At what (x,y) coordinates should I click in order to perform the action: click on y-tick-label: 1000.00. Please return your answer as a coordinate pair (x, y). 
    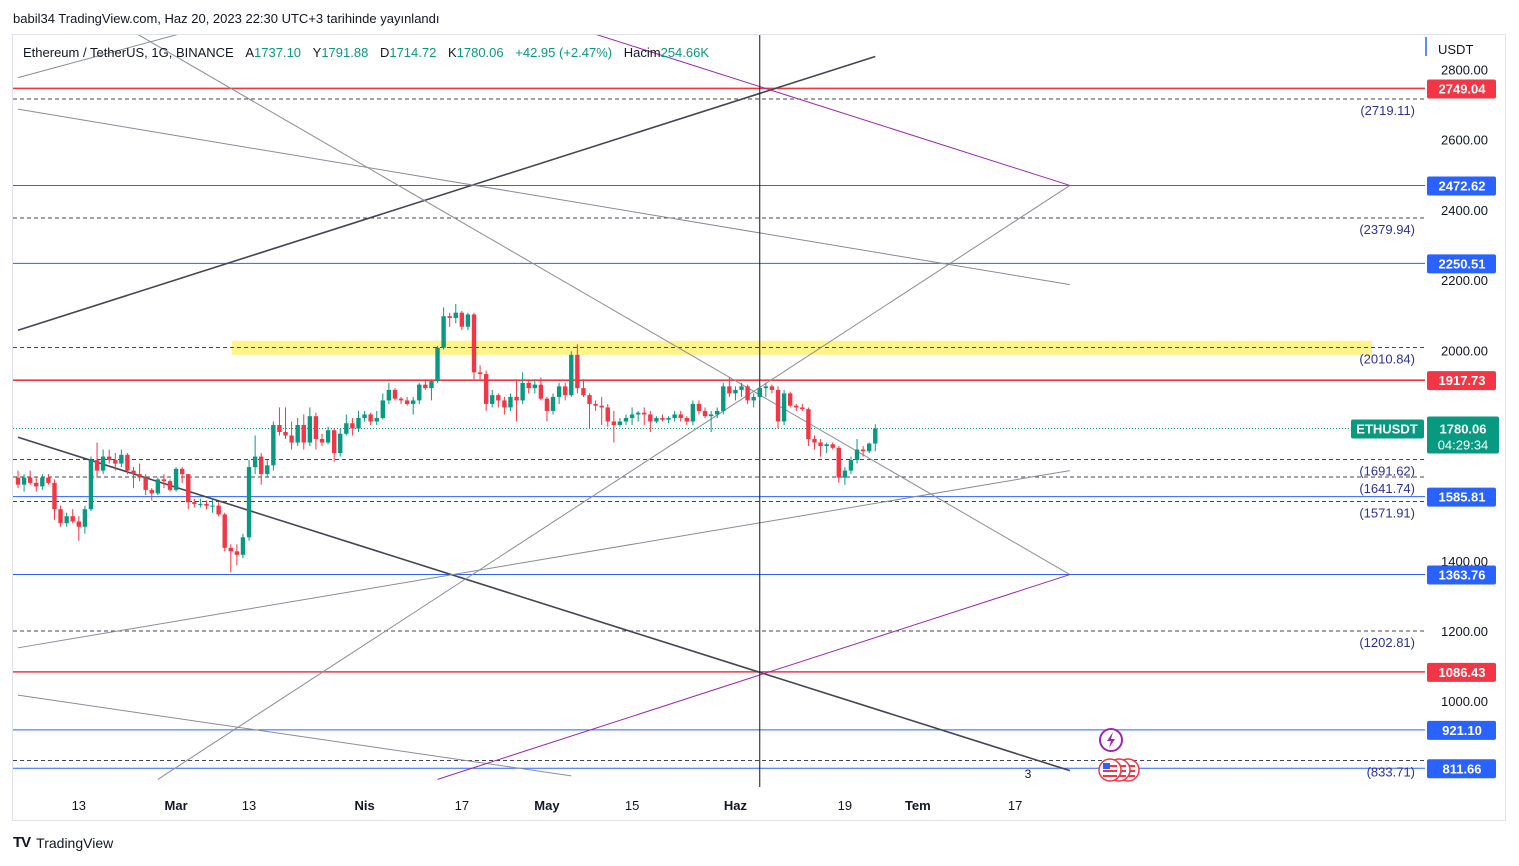
    Looking at the image, I should click on (1464, 701).